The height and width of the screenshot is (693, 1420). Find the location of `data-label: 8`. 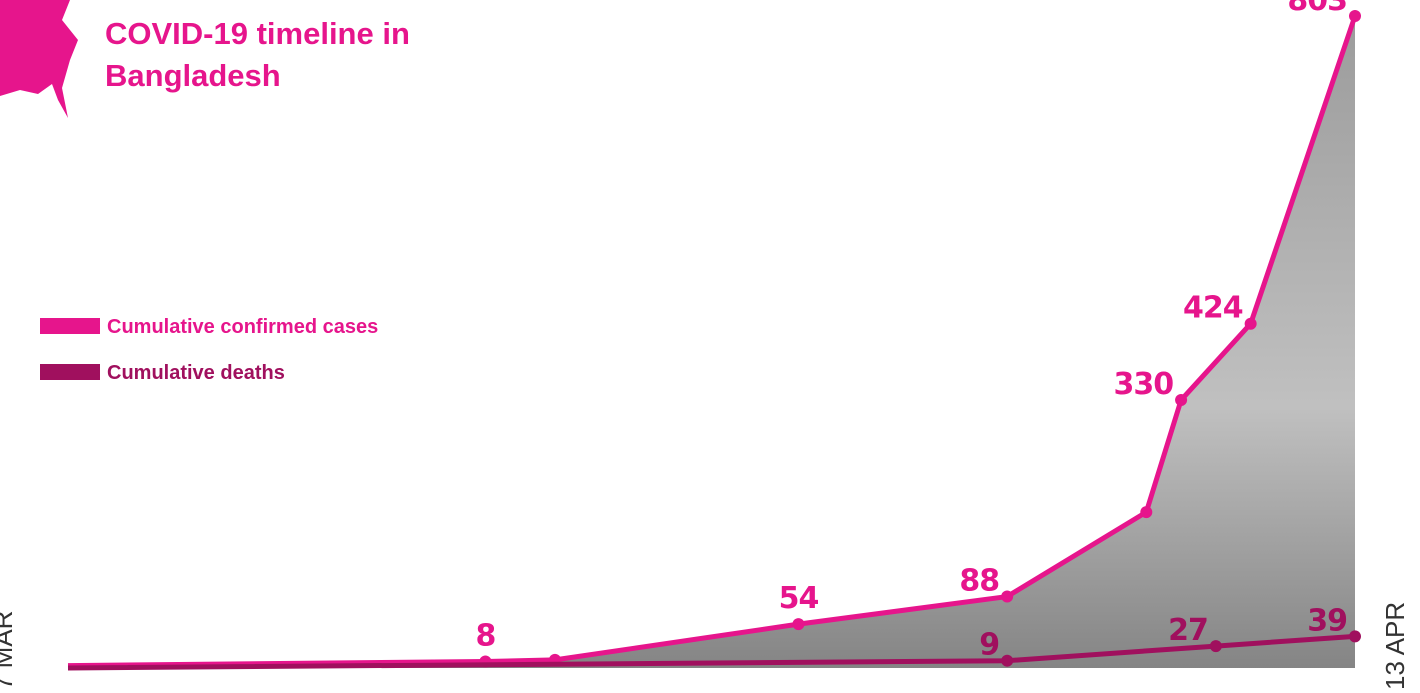

data-label: 8 is located at coordinates (485, 636).